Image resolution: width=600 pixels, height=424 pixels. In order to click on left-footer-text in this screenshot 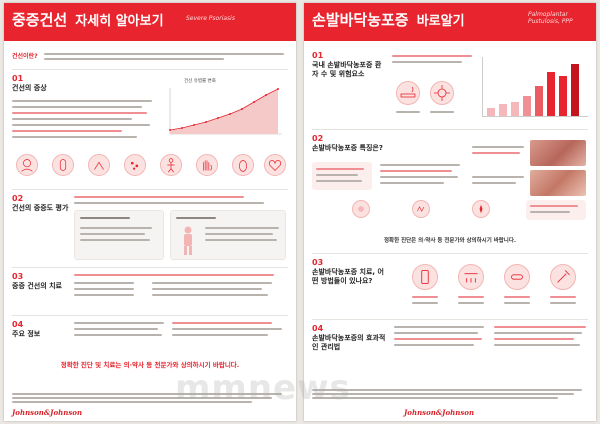, I will do `click(150, 400)`.